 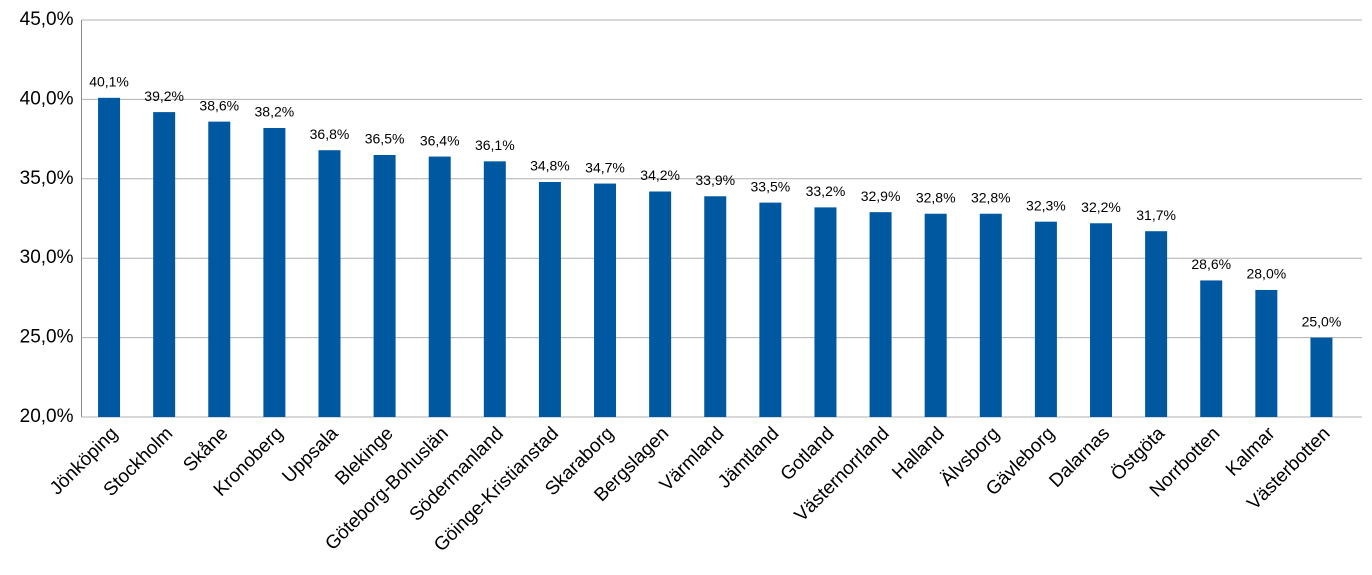 What do you see at coordinates (1266, 274) in the screenshot?
I see `value-label: 28,0%` at bounding box center [1266, 274].